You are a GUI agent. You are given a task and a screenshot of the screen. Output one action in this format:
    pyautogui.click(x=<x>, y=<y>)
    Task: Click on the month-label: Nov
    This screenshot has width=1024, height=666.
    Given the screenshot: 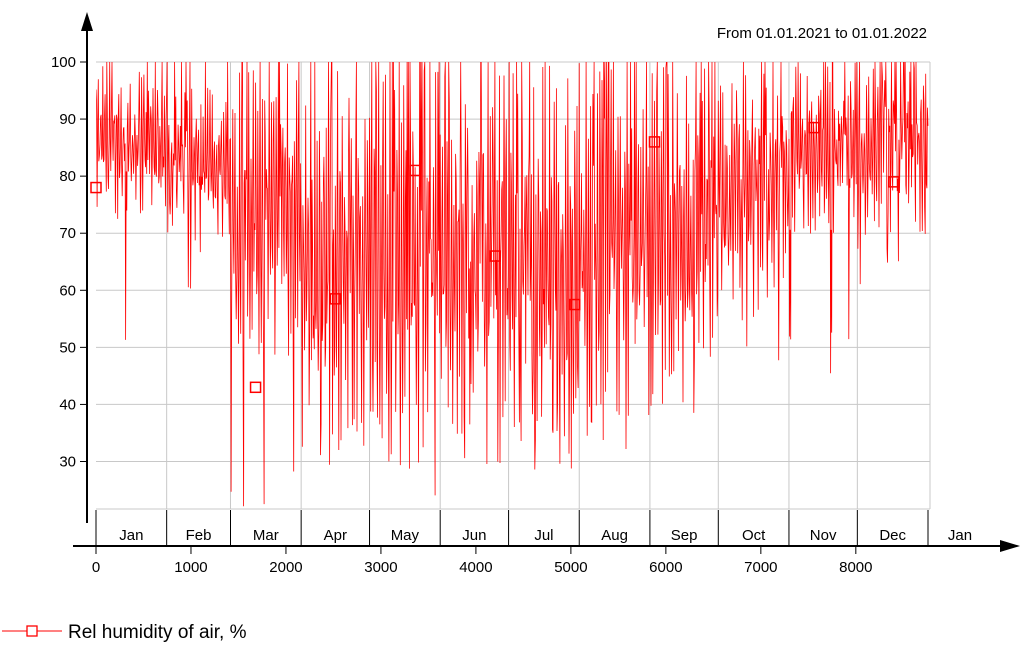 What is the action you would take?
    pyautogui.click(x=823, y=535)
    